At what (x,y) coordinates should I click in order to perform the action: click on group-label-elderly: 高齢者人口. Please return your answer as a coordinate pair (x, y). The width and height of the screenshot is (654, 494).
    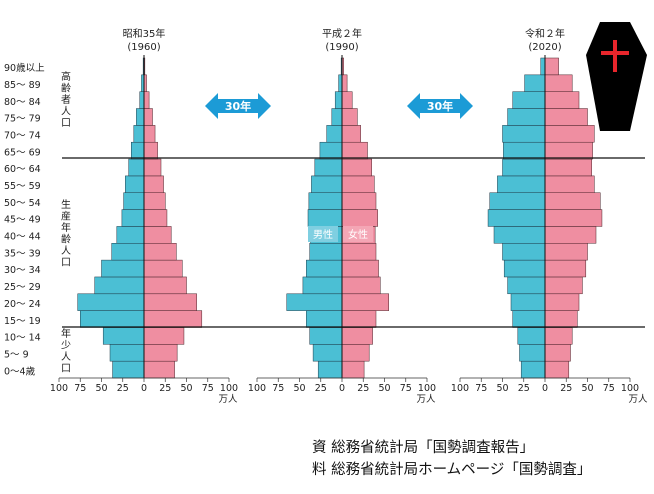
    Looking at the image, I should click on (66, 99).